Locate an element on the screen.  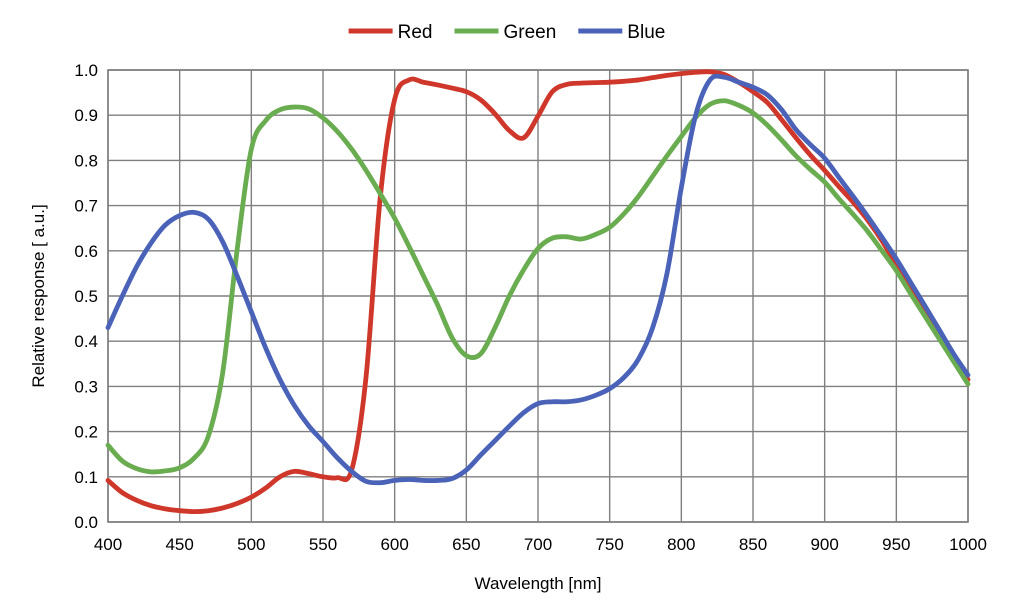
x-tick-label: 450 is located at coordinates (179, 544).